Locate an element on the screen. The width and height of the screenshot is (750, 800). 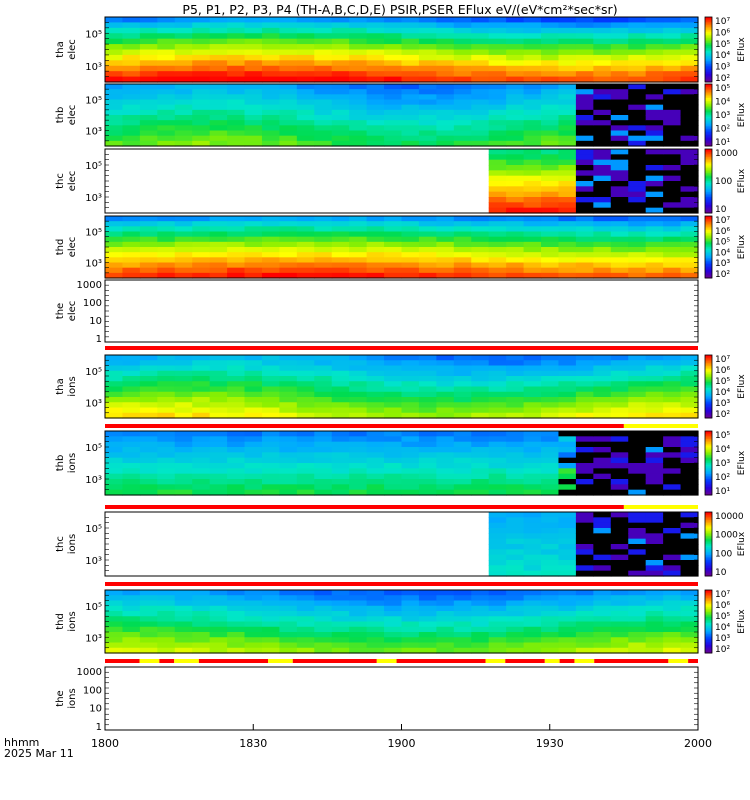
panel-the-ions: 1000 100 10 1 the ions is located at coordinates (377, 699).